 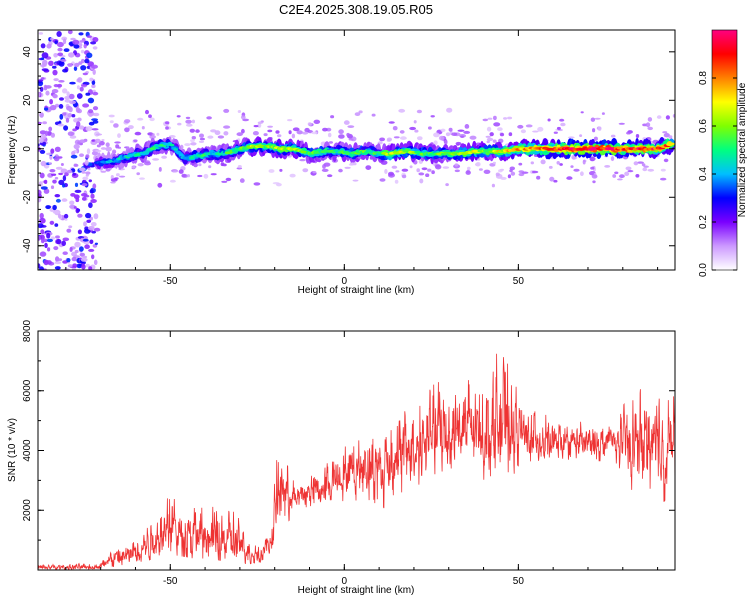 What do you see at coordinates (345, 281) in the screenshot?
I see `x-tick-label: 0` at bounding box center [345, 281].